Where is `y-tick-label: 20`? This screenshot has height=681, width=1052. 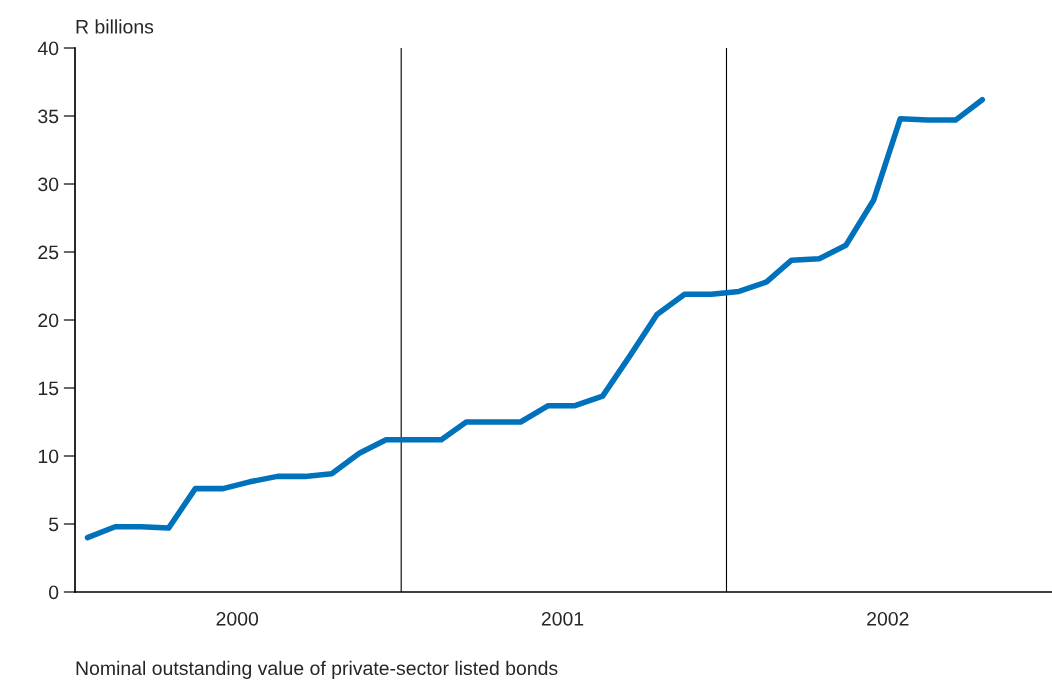 y-tick-label: 20 is located at coordinates (48, 320).